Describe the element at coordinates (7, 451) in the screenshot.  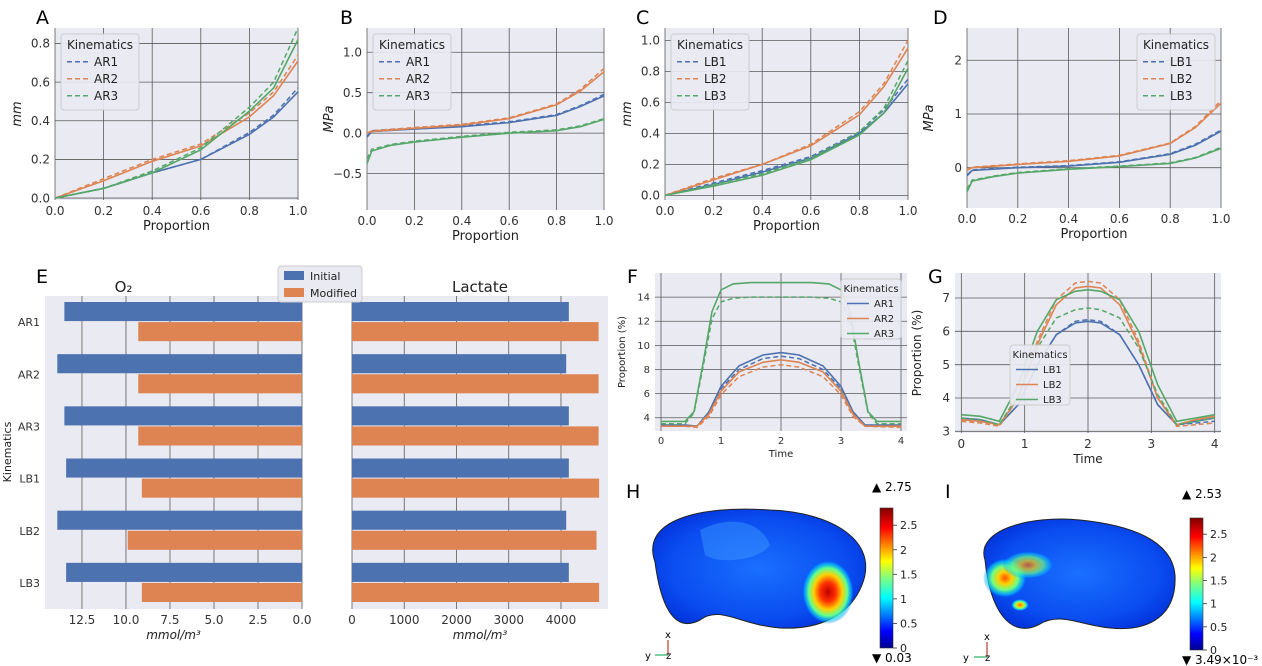
I see `y-axis-label: Kinematics` at that location.